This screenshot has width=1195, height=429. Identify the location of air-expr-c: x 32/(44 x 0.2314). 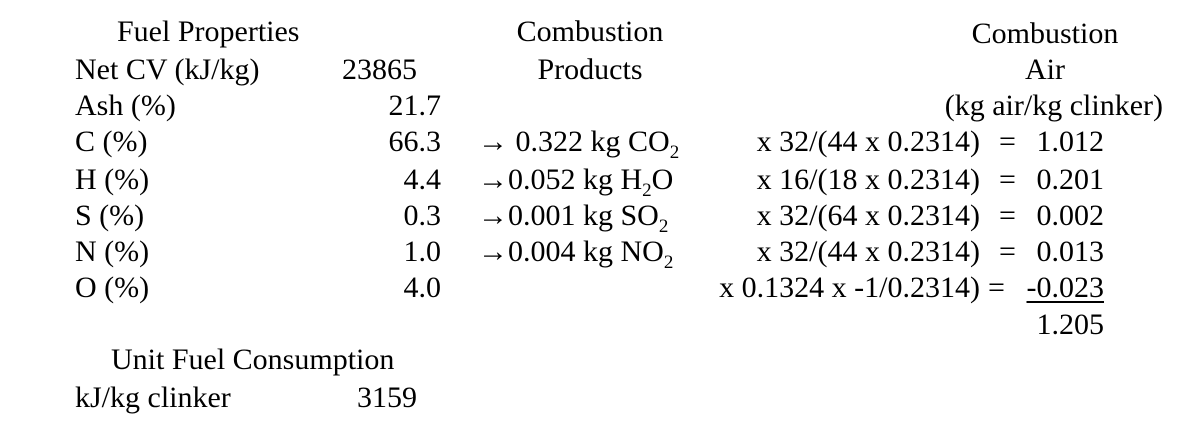
(868, 141).